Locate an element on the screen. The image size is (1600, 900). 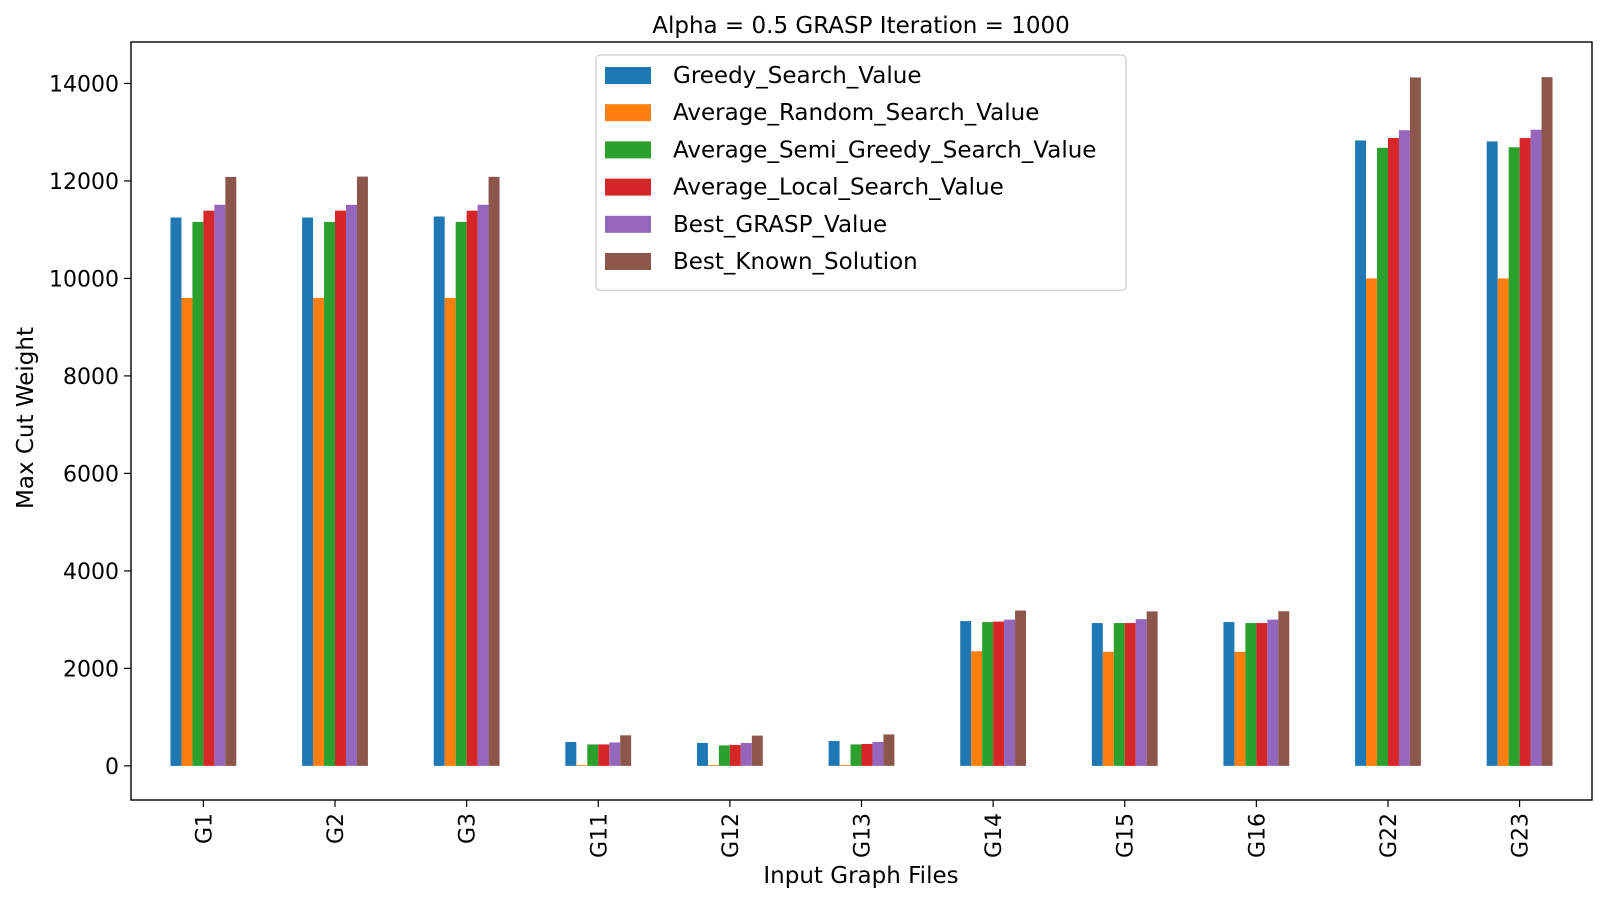
bar-g2-greedy-search-value is located at coordinates (308, 491).